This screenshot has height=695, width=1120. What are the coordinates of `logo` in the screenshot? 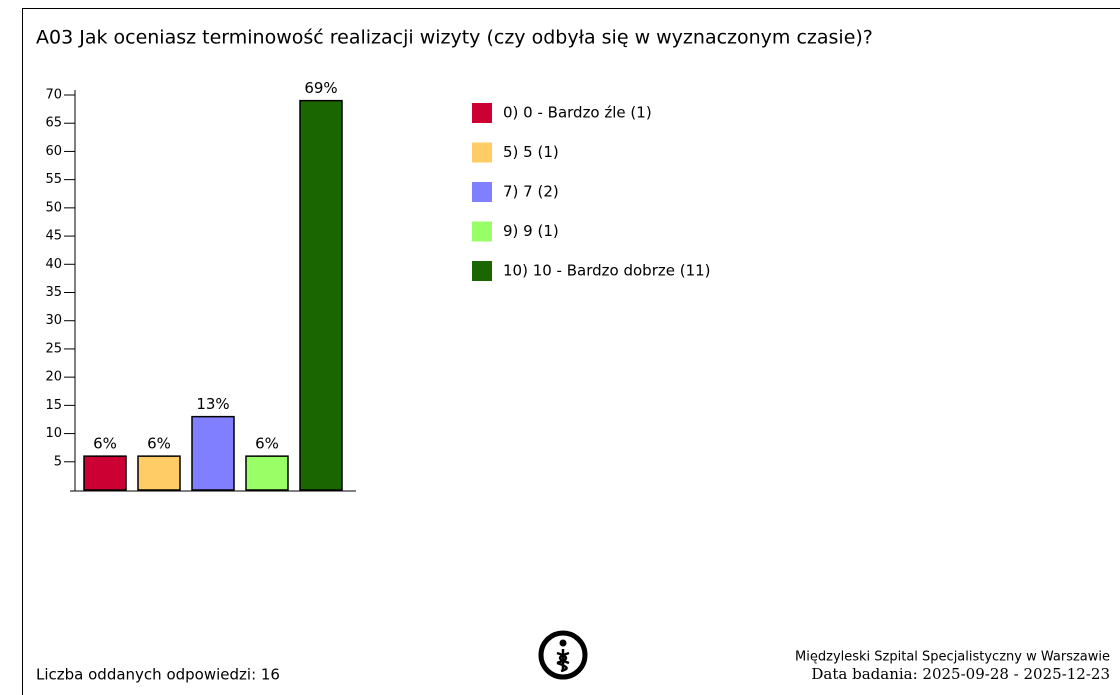 It's located at (563, 655).